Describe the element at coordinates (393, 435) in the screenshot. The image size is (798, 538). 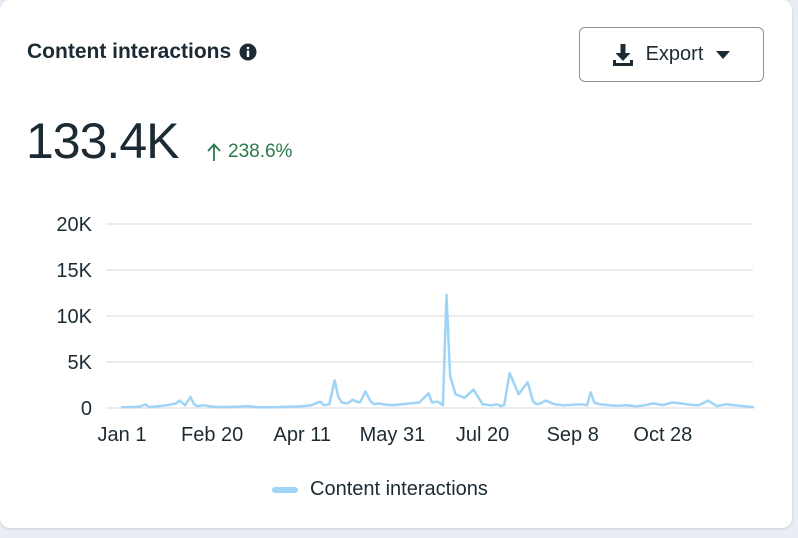
I see `x-tick-label: May 31` at that location.